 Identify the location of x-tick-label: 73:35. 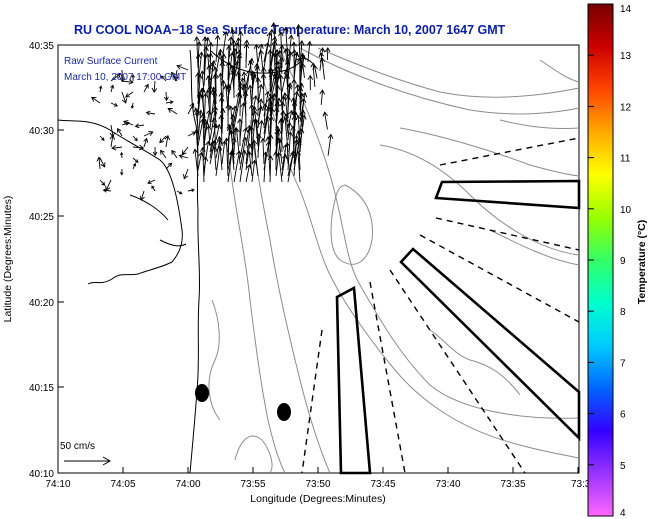
(512, 484).